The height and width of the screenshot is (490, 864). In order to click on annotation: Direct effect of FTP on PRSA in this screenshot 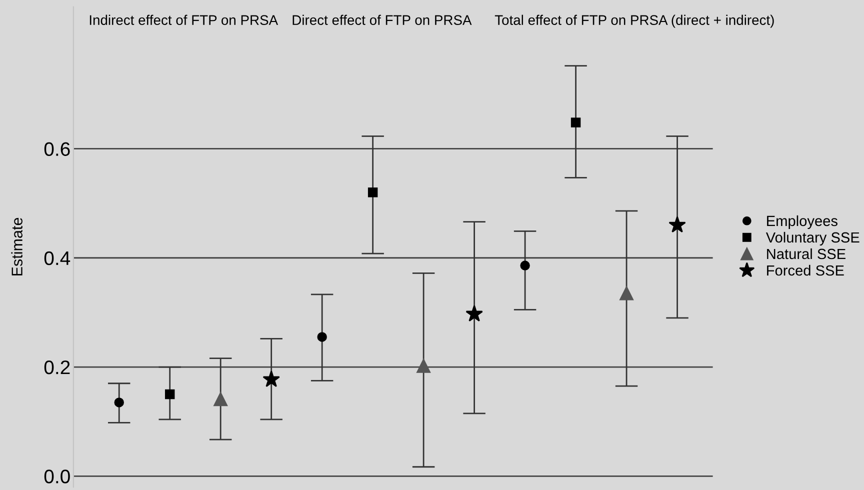, I will do `click(382, 19)`.